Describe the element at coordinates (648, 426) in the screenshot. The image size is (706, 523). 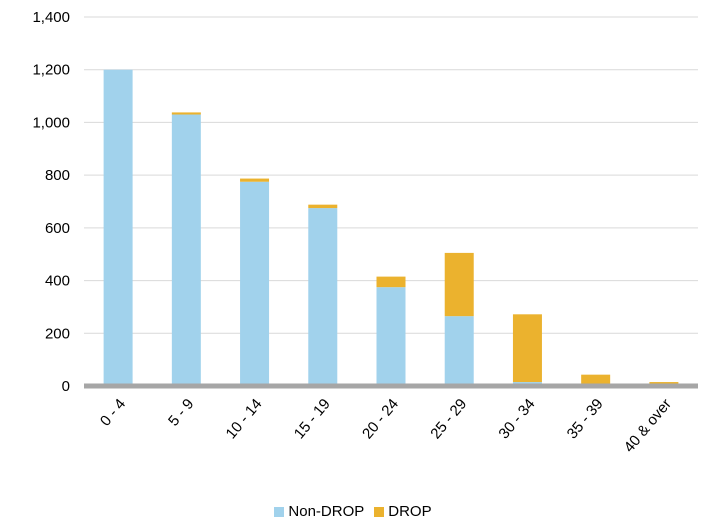
I see `x-tick-label: 40 & over` at that location.